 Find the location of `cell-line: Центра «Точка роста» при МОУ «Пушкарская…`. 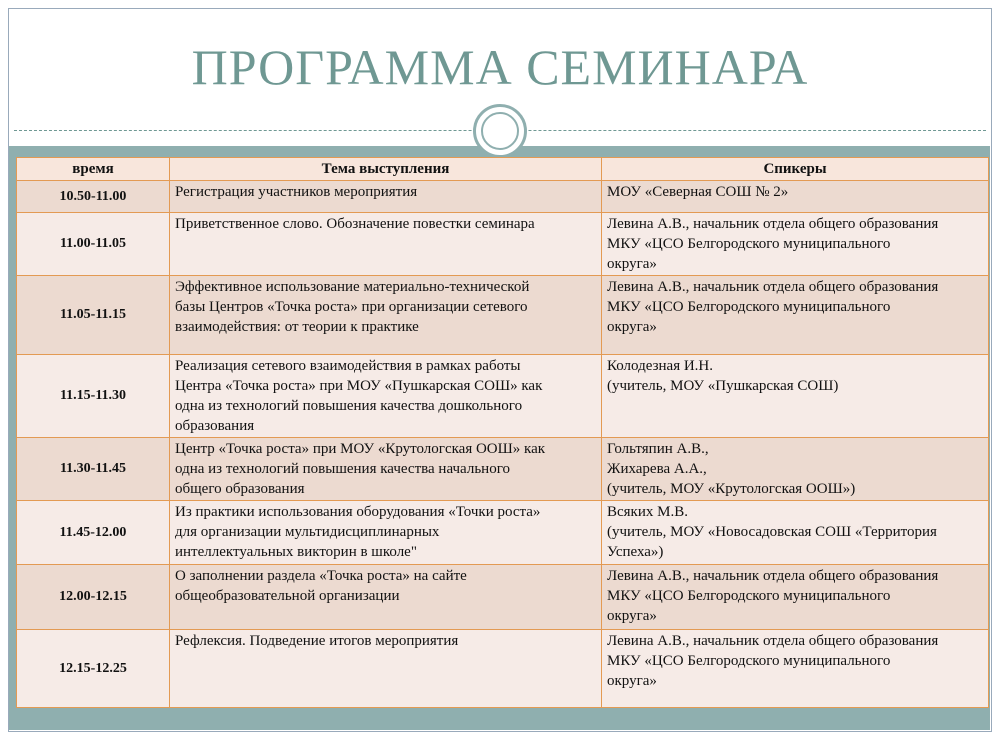

cell-line: Центра «Точка роста» при МОУ «Пушкарская… is located at coordinates (359, 386).